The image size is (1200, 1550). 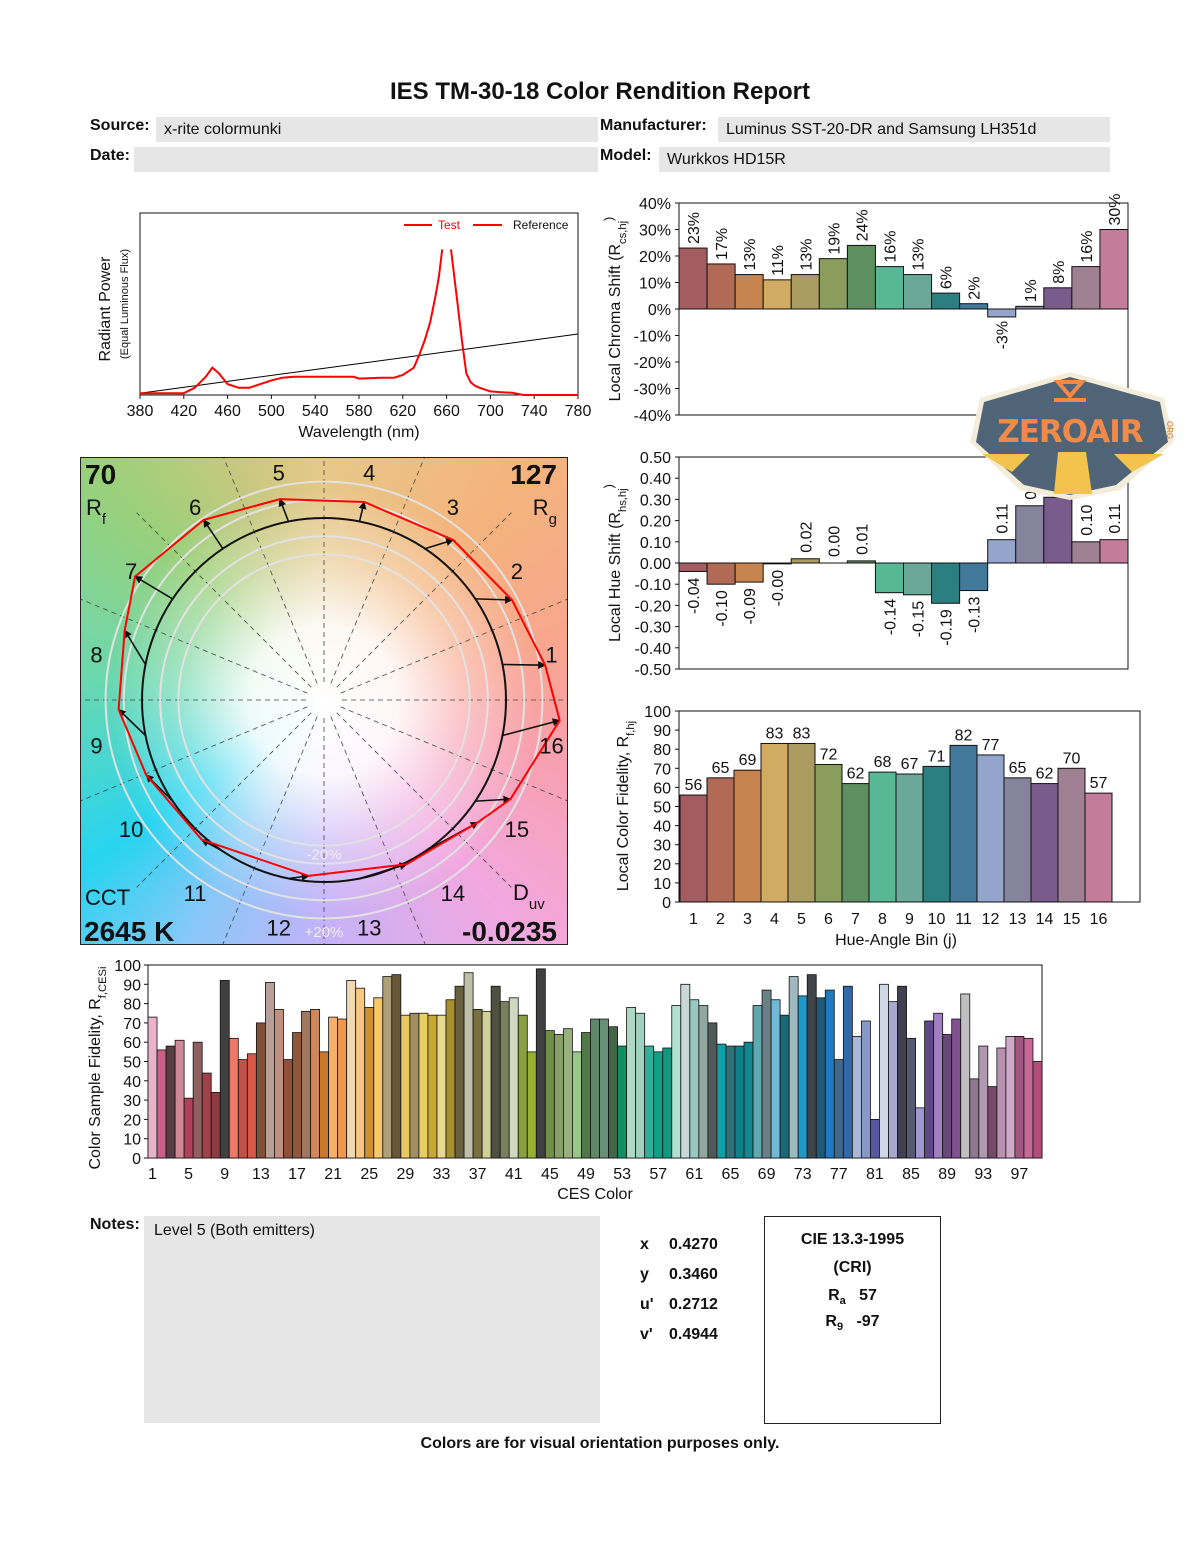 I want to click on y-axis-label-sub: cs,hj, so click(x=623, y=232).